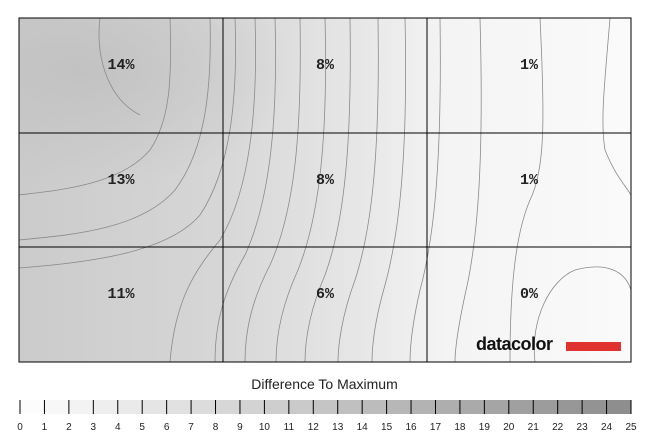 This screenshot has width=649, height=443. What do you see at coordinates (631, 427) in the screenshot?
I see `legend-tick-label: 25` at bounding box center [631, 427].